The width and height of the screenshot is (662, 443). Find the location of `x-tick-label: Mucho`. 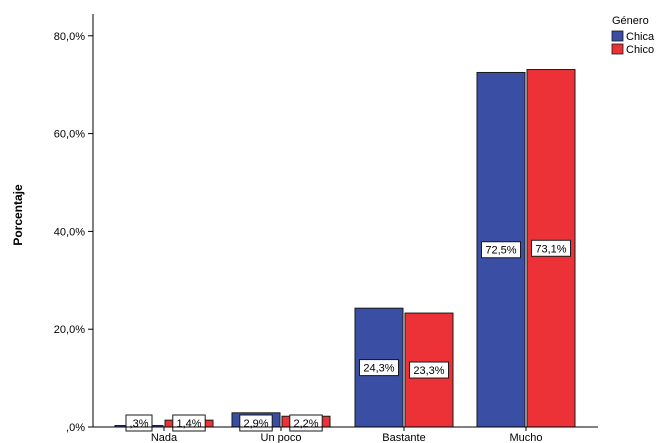

x-tick-label: Mucho is located at coordinates (525, 437).